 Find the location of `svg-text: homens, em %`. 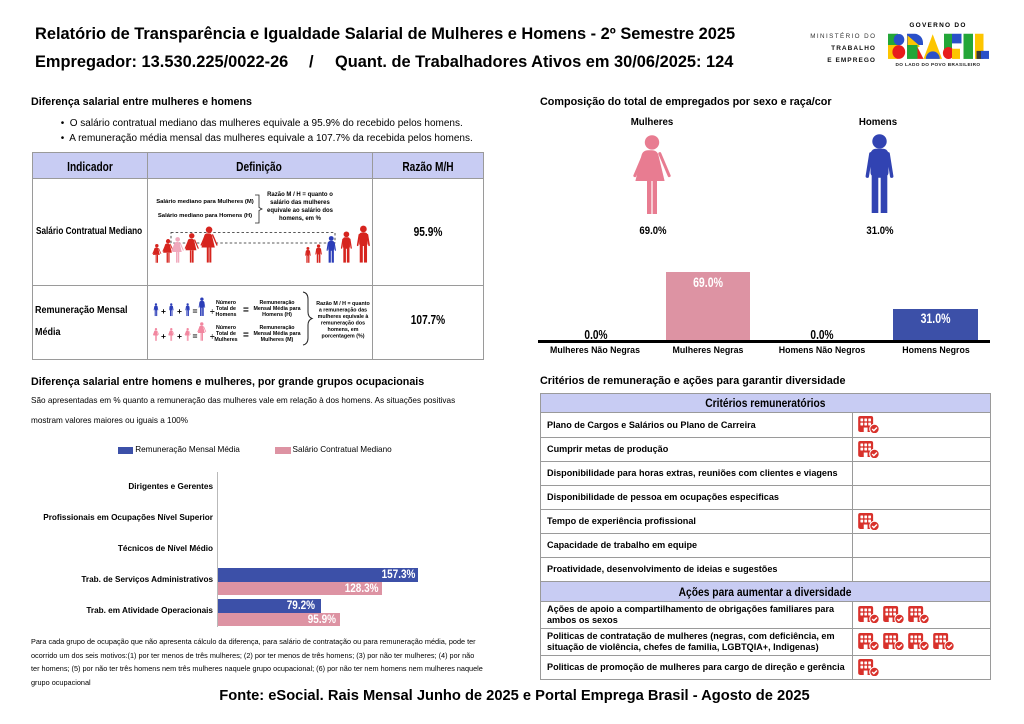

svg-text: homens, em % is located at coordinates (300, 219).